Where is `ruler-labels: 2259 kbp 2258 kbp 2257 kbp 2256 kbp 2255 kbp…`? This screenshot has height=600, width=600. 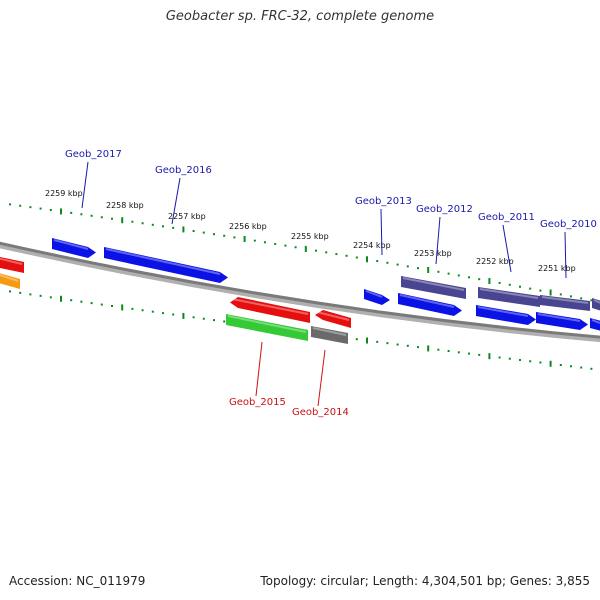
ruler-labels: 2259 kbp 2258 kbp 2257 kbp 2256 kbp 2255 kbp… is located at coordinates (310, 231).